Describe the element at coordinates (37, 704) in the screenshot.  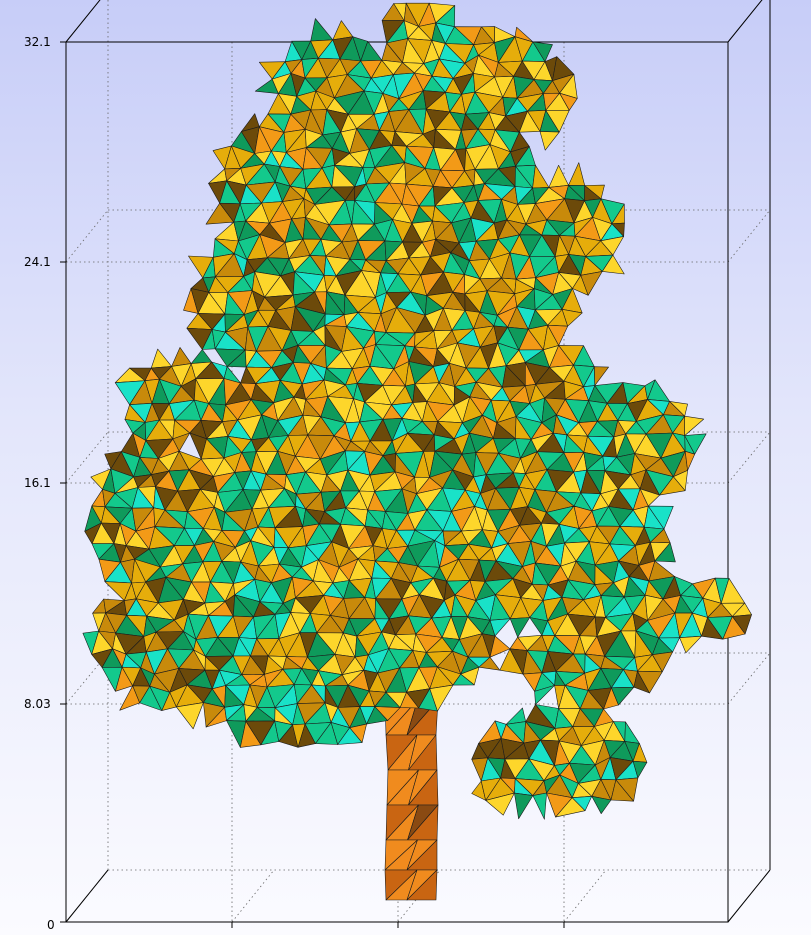
I see `y-tick-label: 8.03` at that location.